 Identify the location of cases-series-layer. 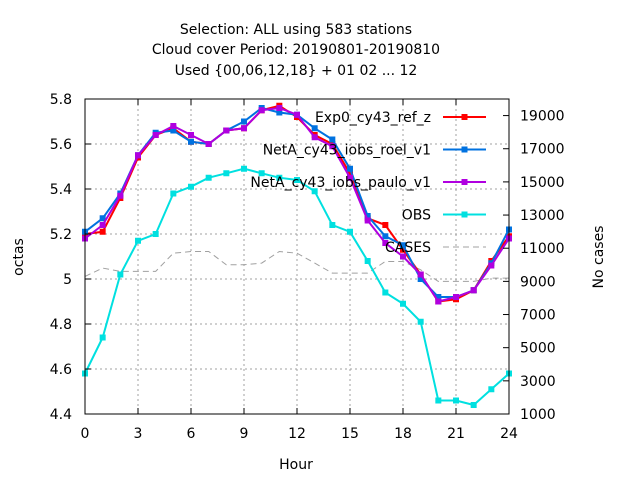
(296, 266).